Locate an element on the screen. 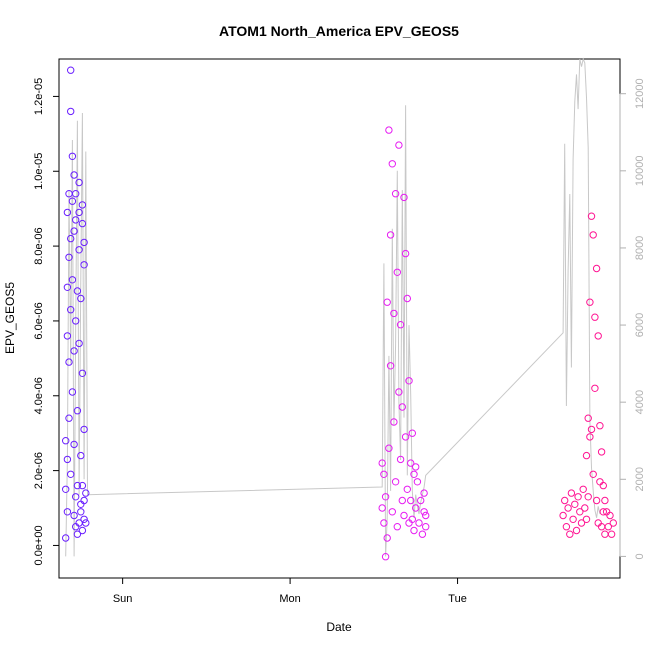 The width and height of the screenshot is (650, 650). x-axis-title: Date is located at coordinates (339, 627).